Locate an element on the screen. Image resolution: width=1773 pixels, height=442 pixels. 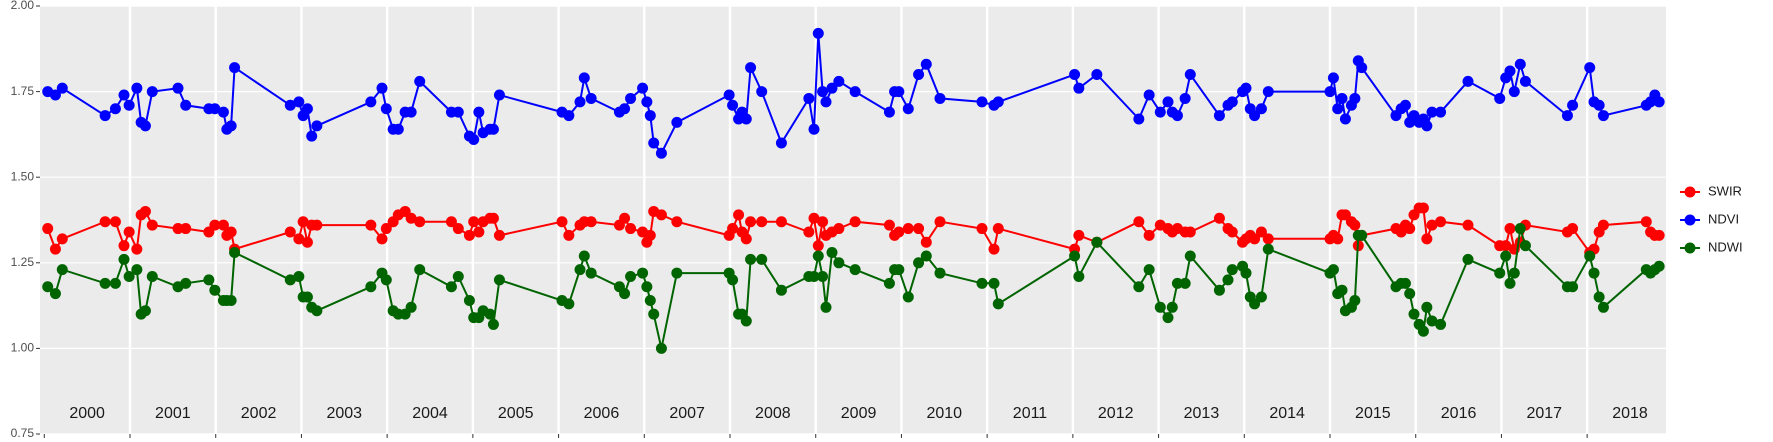
x-tick-label: 2000 is located at coordinates (87, 413).